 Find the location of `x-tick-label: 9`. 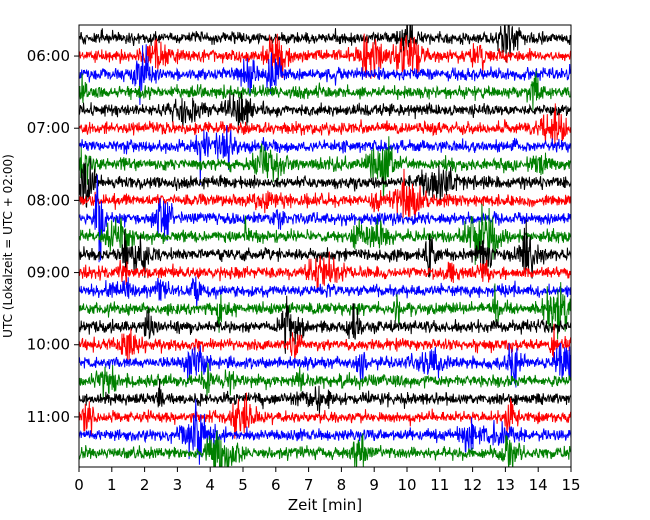

x-tick-label: 9 is located at coordinates (374, 485).